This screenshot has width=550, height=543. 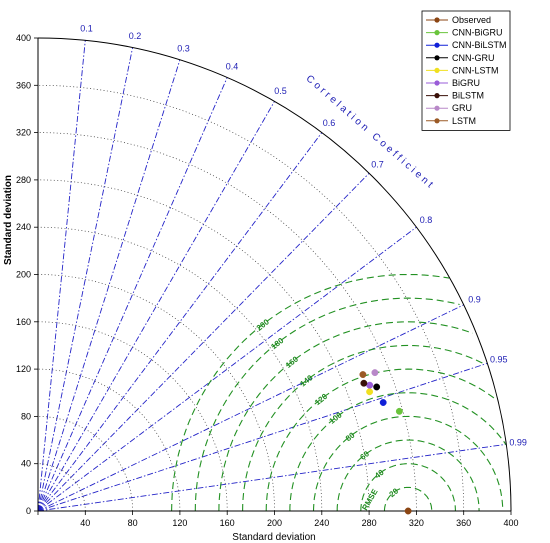 What do you see at coordinates (383, 402) in the screenshot?
I see `point-cnn-bilstm` at bounding box center [383, 402].